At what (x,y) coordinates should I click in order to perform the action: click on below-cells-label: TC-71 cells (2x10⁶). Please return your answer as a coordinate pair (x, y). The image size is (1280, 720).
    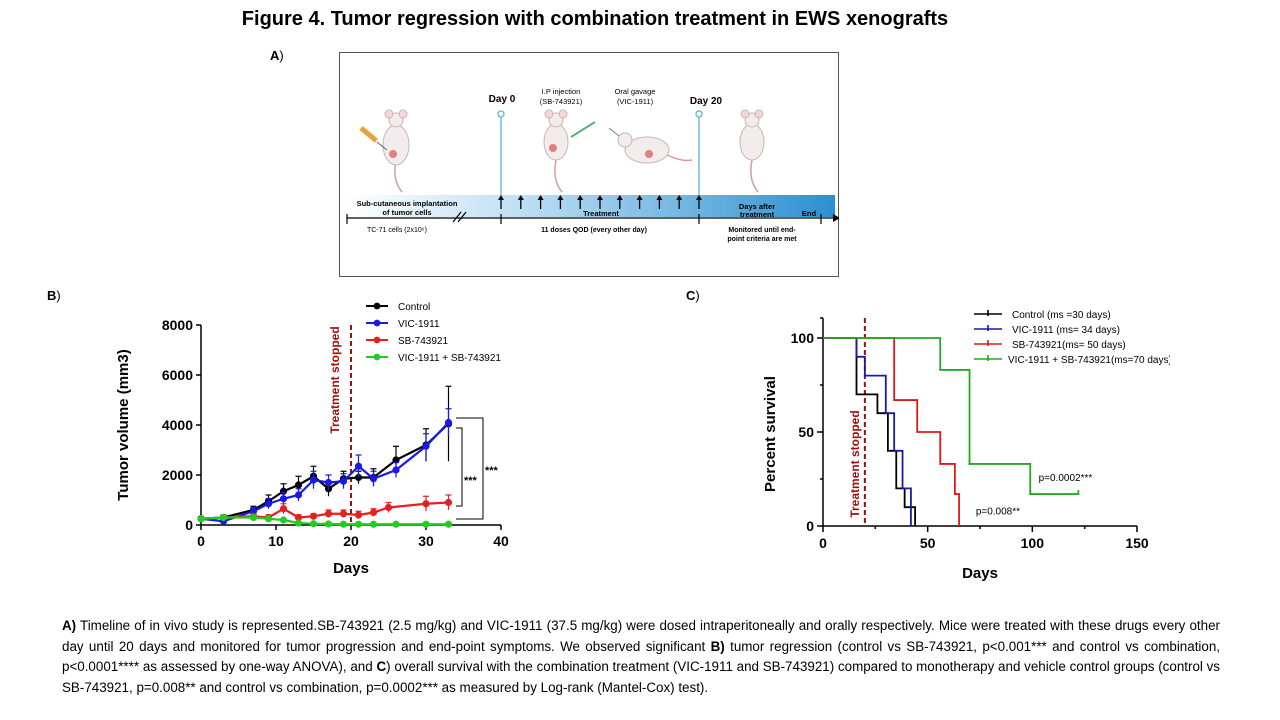
    Looking at the image, I should click on (397, 230).